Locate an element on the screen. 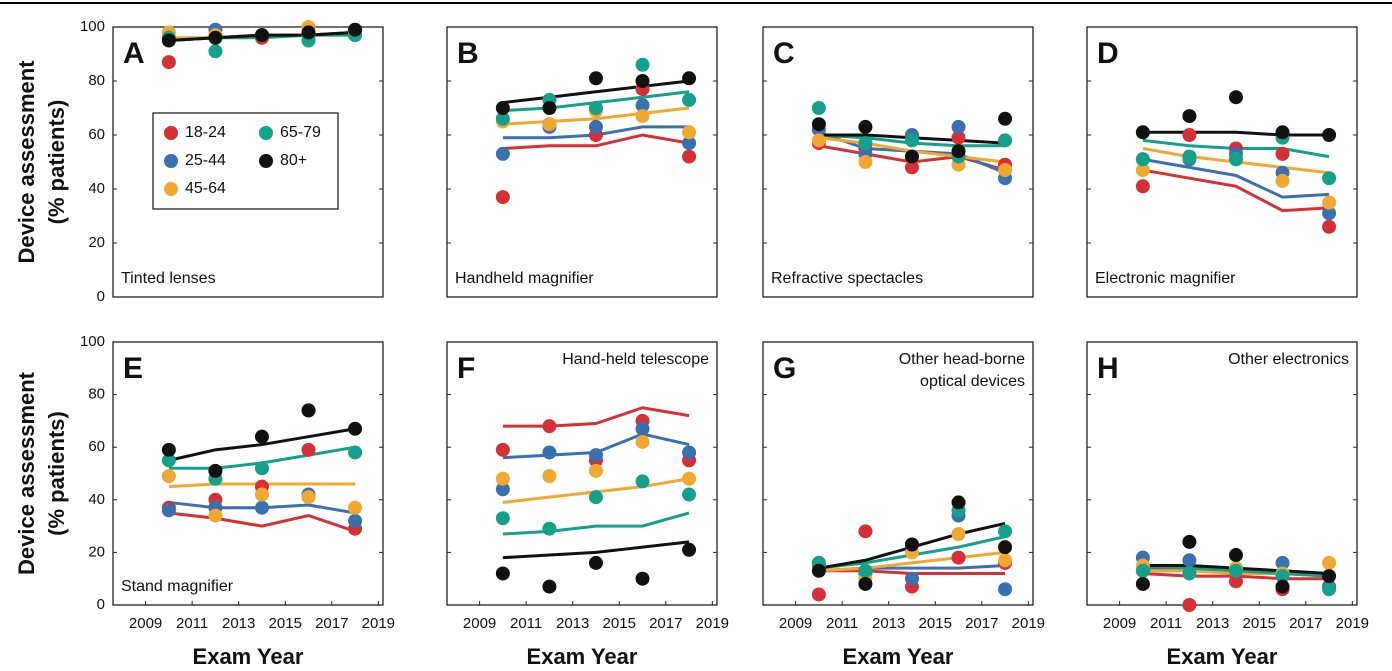  x-tick-label: 2017 is located at coordinates (981, 623).